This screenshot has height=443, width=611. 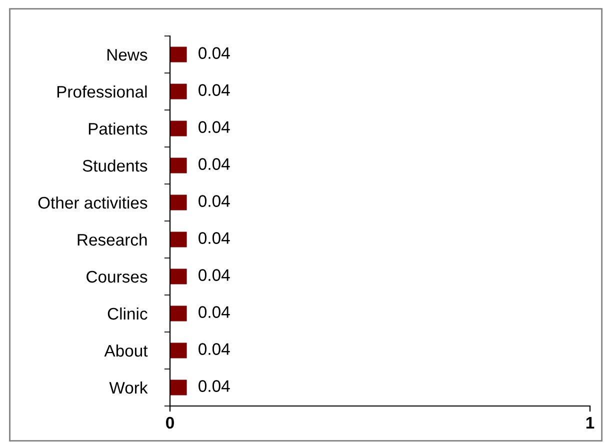 What do you see at coordinates (117, 276) in the screenshot?
I see `y-tick-label: Courses` at bounding box center [117, 276].